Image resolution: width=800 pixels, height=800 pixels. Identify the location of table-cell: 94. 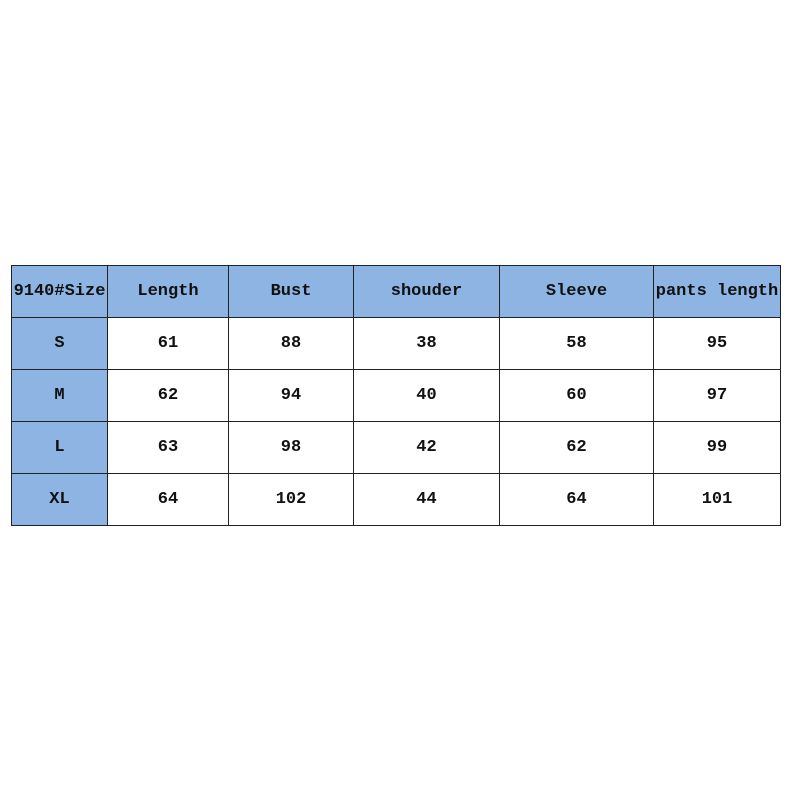
(291, 395).